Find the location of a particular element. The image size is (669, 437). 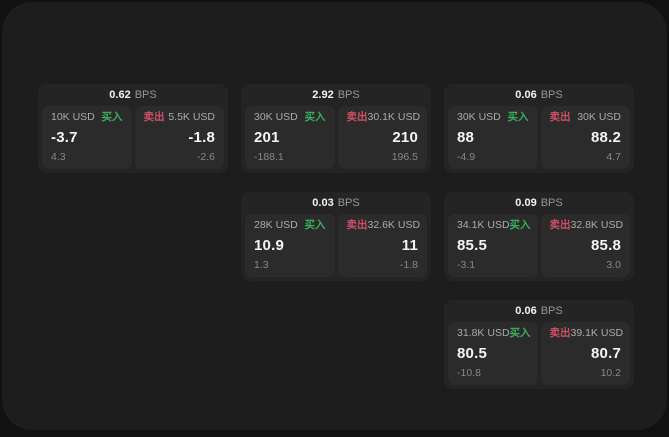

sell-amount: 30.1K USD is located at coordinates (394, 117).